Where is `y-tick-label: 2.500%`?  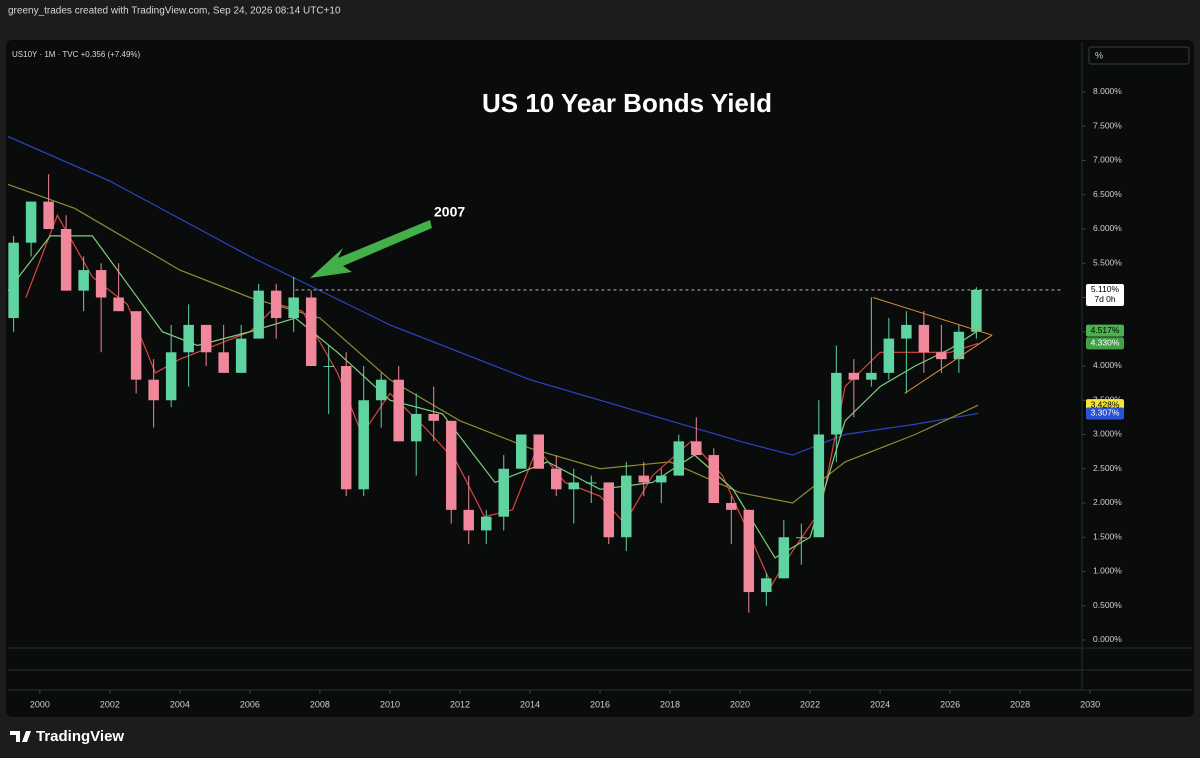 y-tick-label: 2.500% is located at coordinates (1107, 468).